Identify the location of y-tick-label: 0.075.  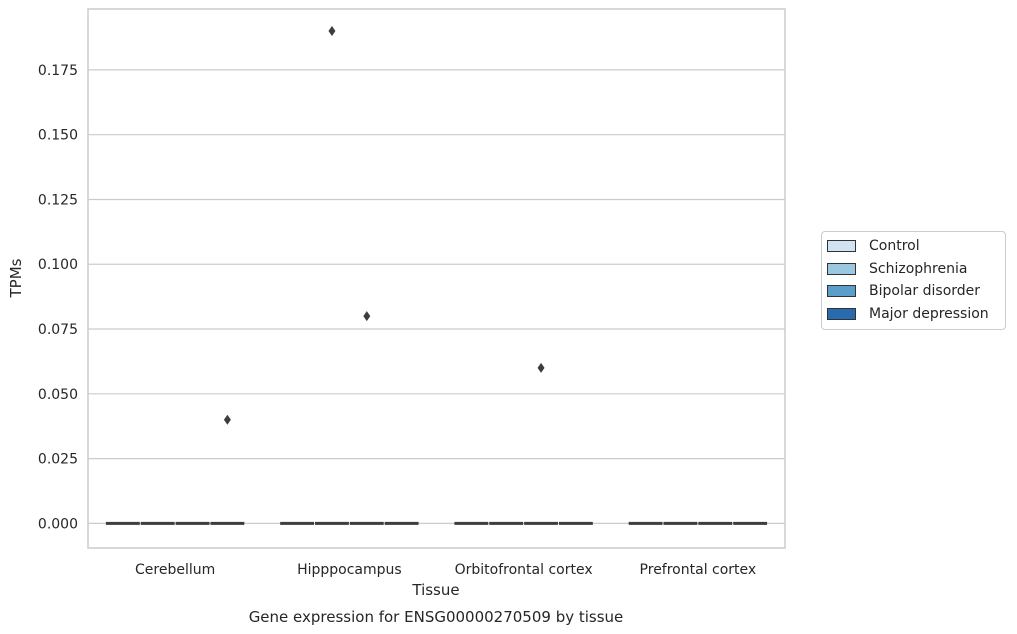
(58, 330).